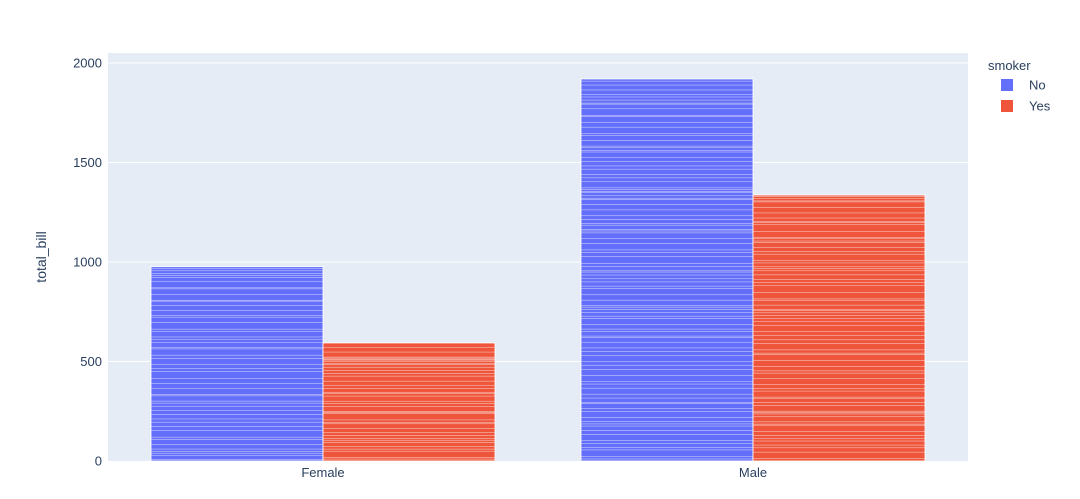 This screenshot has width=1080, height=499. I want to click on y-tick-label: 1500, so click(87, 162).